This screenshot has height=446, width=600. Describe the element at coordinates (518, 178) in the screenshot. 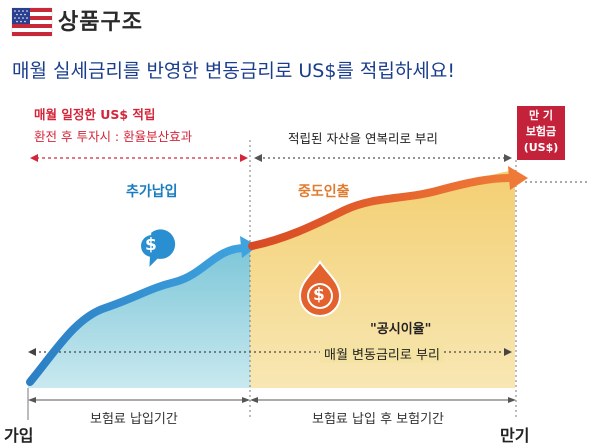

I see `orange-arrowhead` at that location.